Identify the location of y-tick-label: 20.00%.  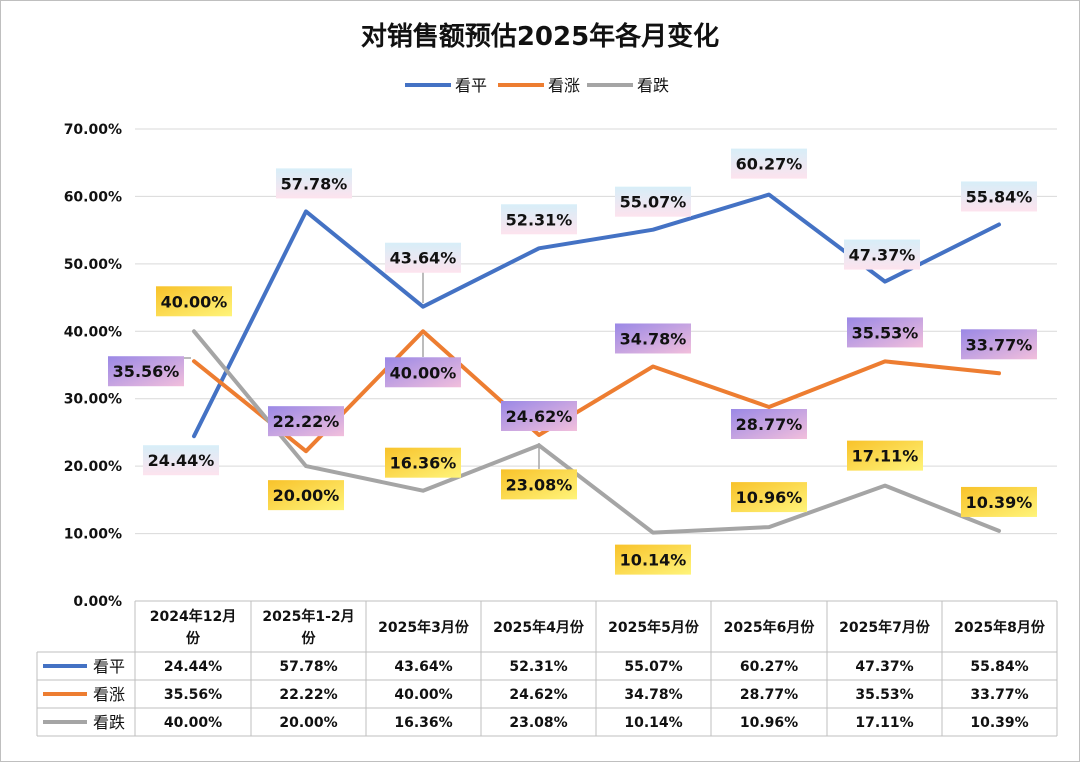
(93, 467).